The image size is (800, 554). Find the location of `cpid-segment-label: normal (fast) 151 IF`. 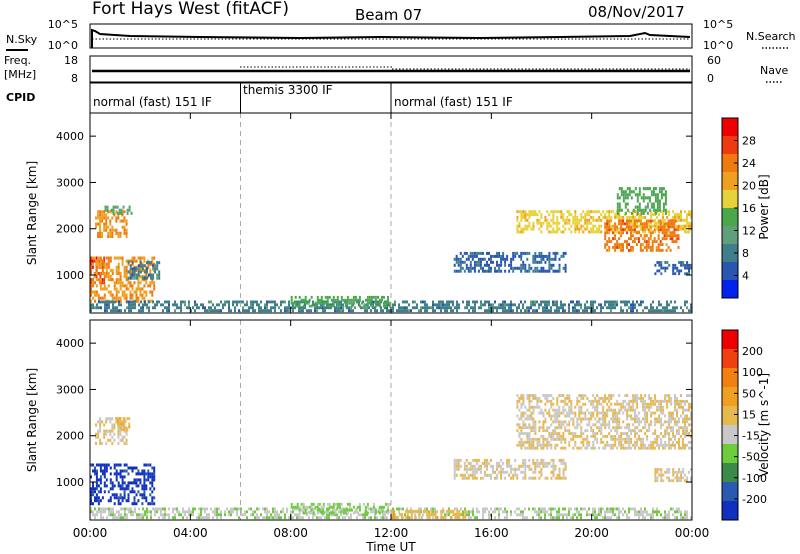

cpid-segment-label: normal (fast) 151 IF is located at coordinates (152, 102).